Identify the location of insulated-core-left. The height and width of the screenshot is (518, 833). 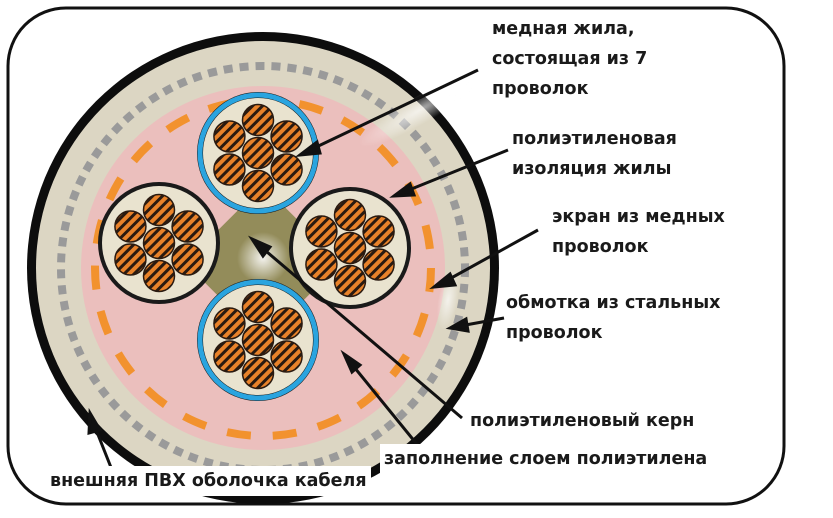
(159, 243).